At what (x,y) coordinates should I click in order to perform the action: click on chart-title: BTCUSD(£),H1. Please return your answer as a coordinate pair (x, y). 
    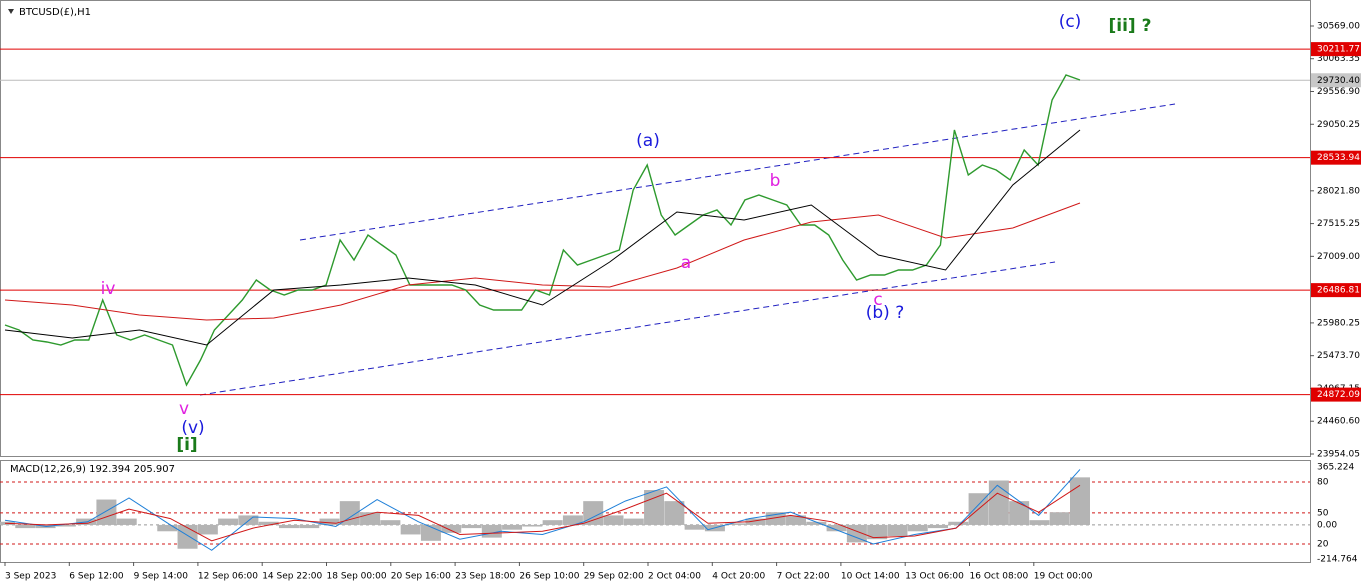
    Looking at the image, I should click on (55, 12).